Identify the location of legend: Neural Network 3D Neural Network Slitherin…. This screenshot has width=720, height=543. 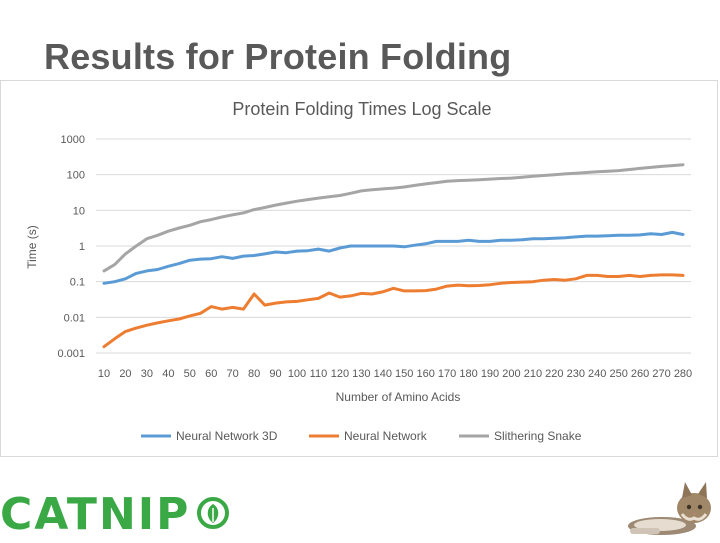
(361, 436).